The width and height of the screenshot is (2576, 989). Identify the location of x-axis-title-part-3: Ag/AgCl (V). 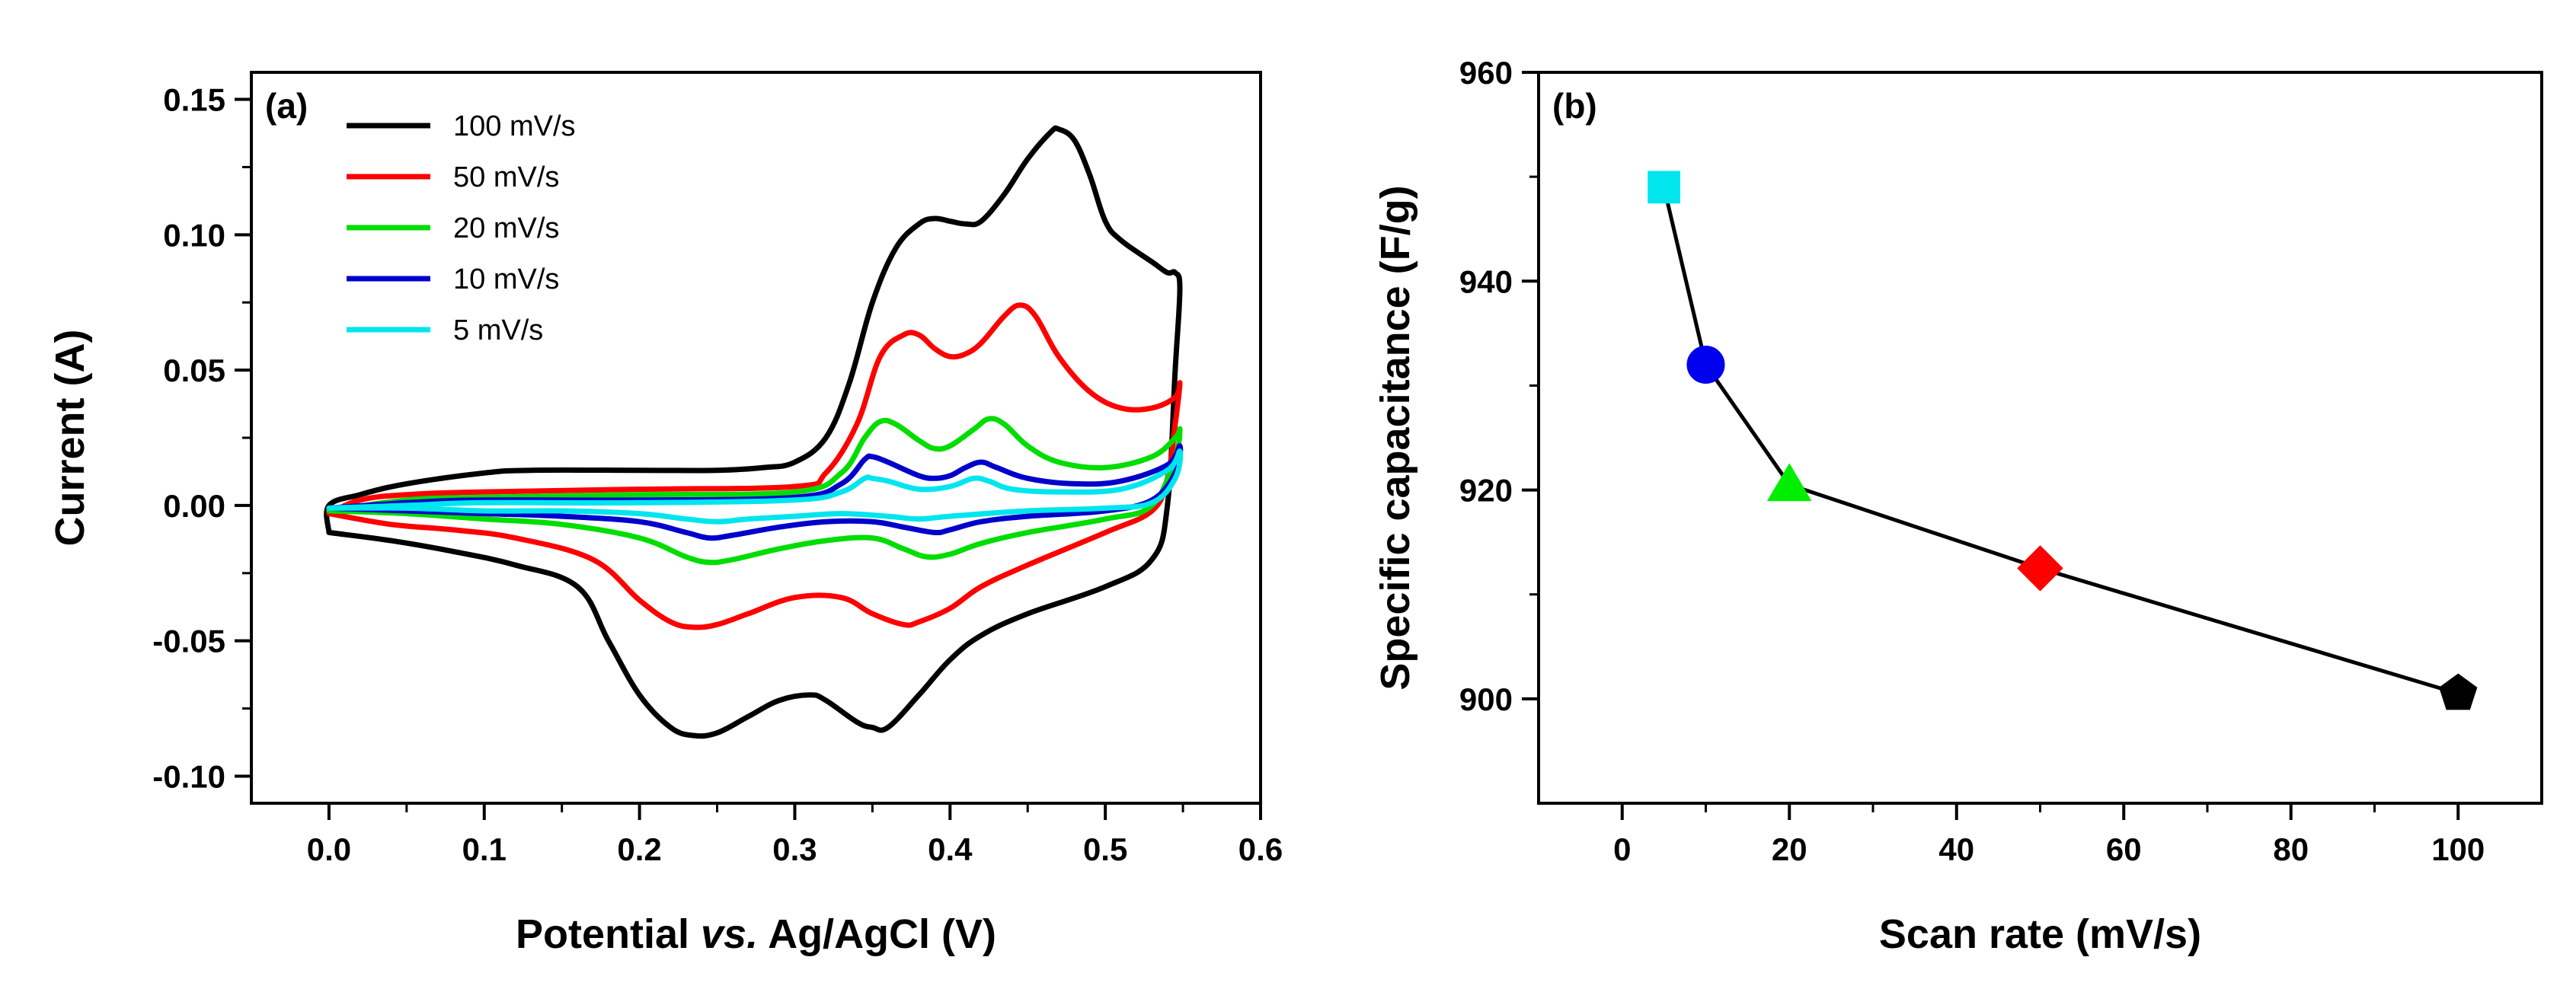
(877, 934).